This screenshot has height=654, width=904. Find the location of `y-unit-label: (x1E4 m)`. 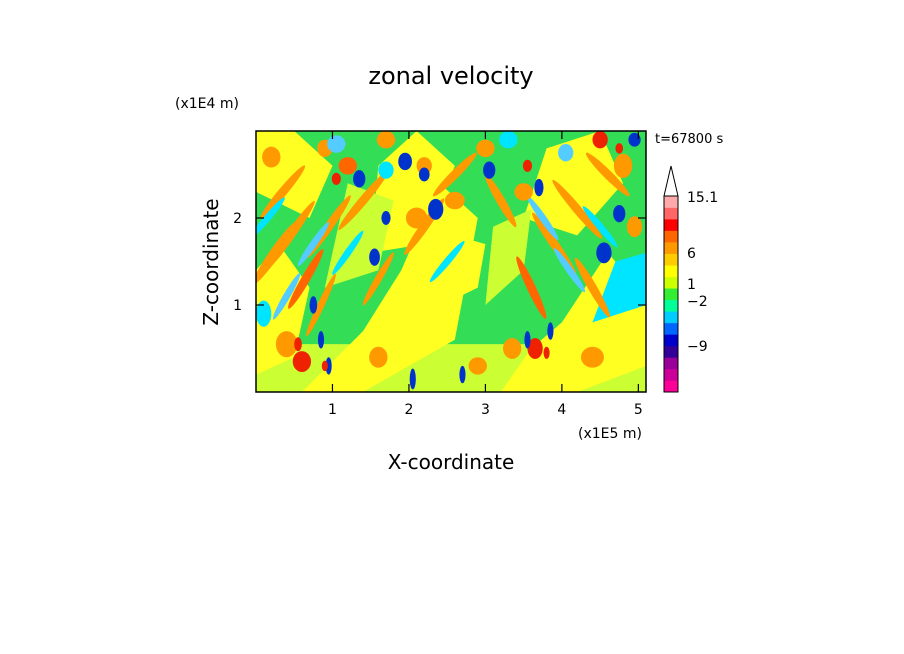

y-unit-label: (x1E4 m) is located at coordinates (207, 104).